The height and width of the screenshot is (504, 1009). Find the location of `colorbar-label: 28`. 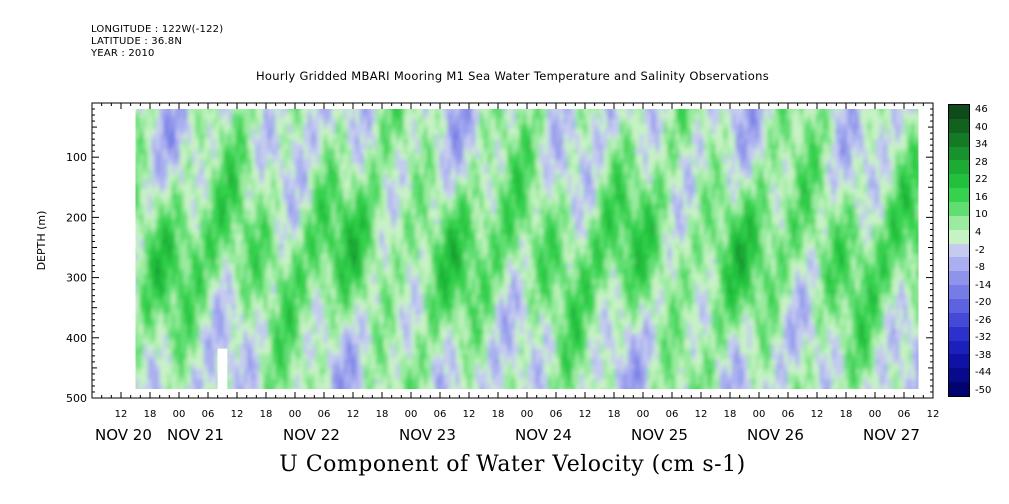

colorbar-label: 28 is located at coordinates (981, 162).